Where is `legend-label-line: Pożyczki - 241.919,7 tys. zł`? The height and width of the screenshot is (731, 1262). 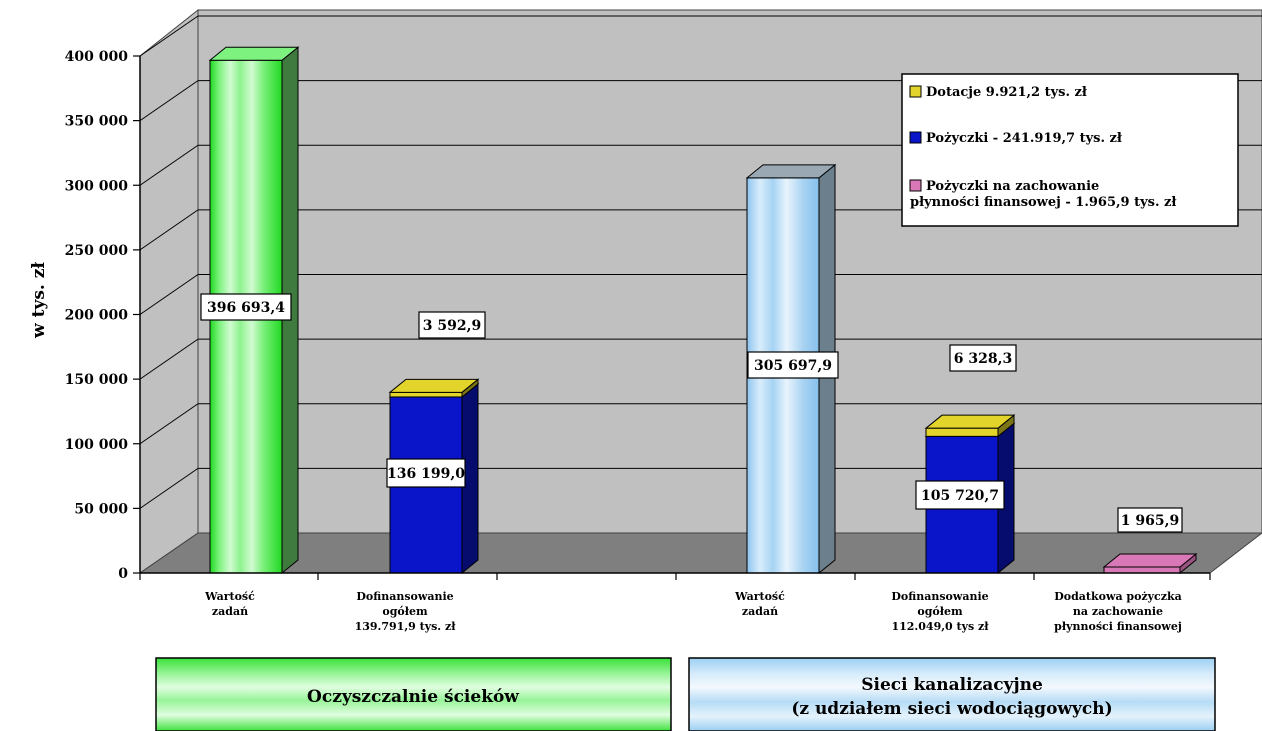
legend-label-line: Pożyczki - 241.919,7 tys. zł is located at coordinates (1024, 138).